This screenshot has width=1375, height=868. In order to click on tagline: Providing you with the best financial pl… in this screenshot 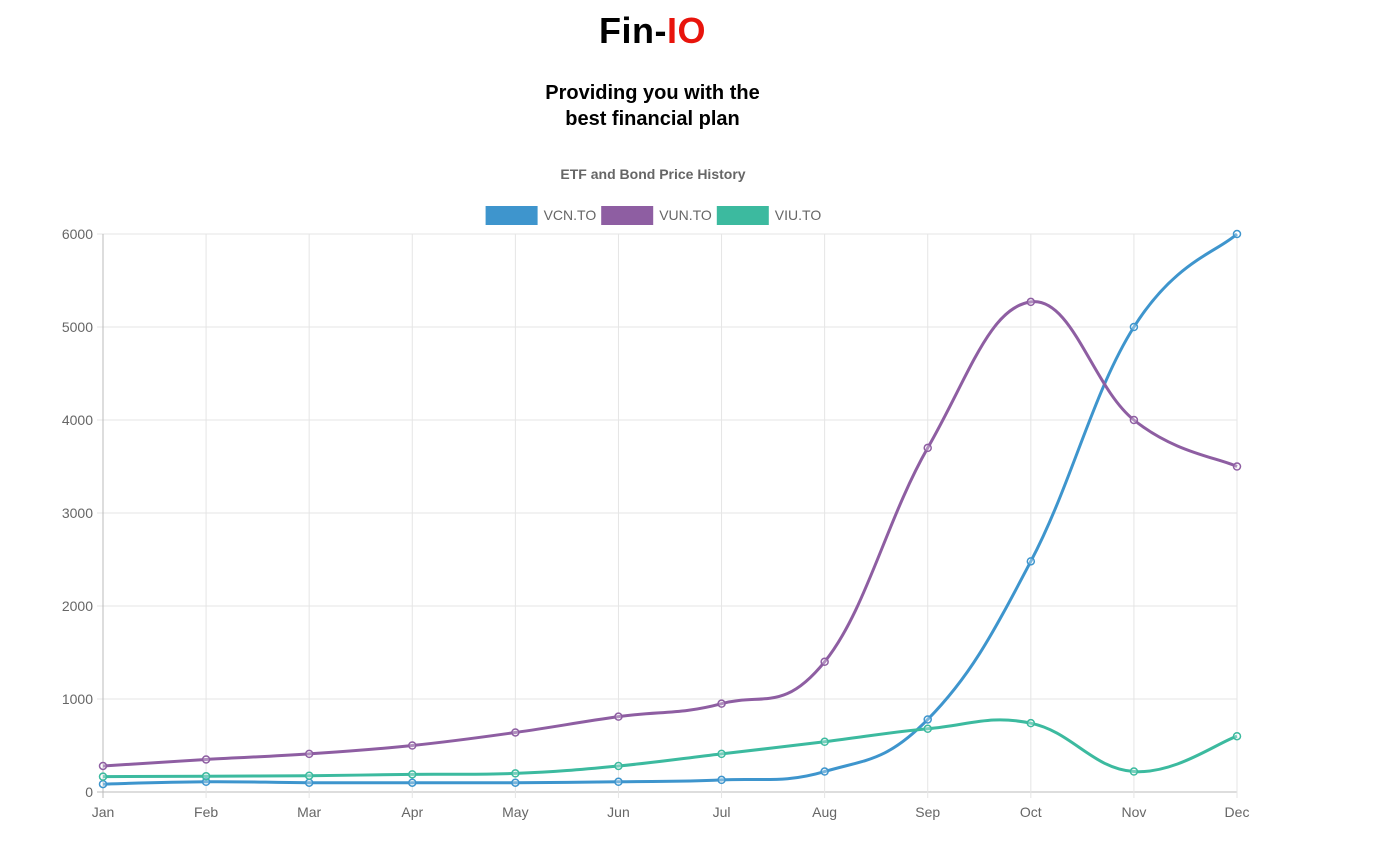, I will do `click(652, 106)`.